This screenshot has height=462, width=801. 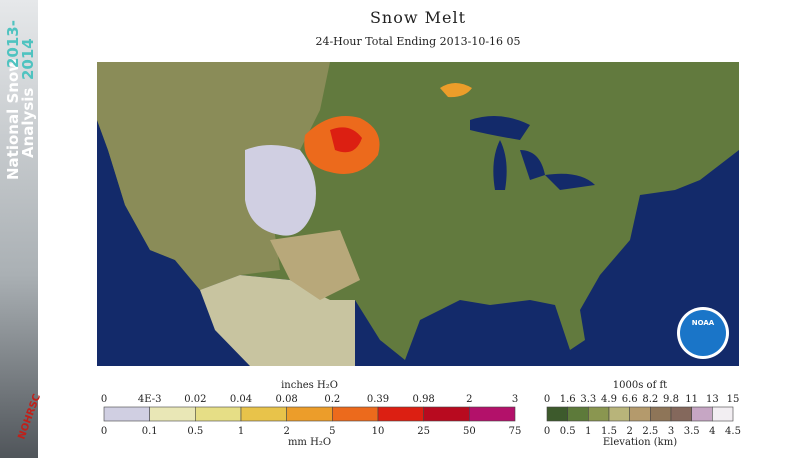 What do you see at coordinates (640, 385) in the screenshot?
I see `legend-top-unit: 1000s of ft` at bounding box center [640, 385].